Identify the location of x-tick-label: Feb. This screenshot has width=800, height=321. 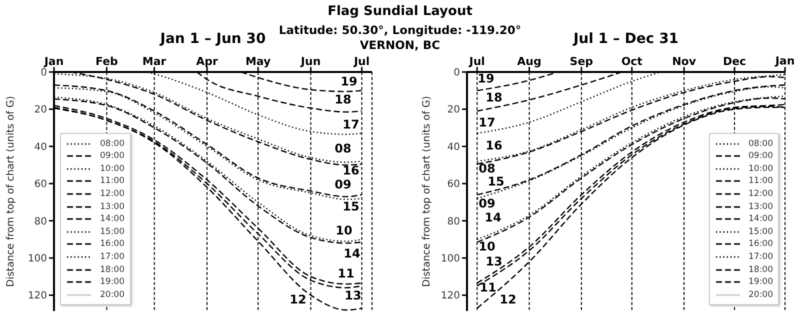
(107, 61).